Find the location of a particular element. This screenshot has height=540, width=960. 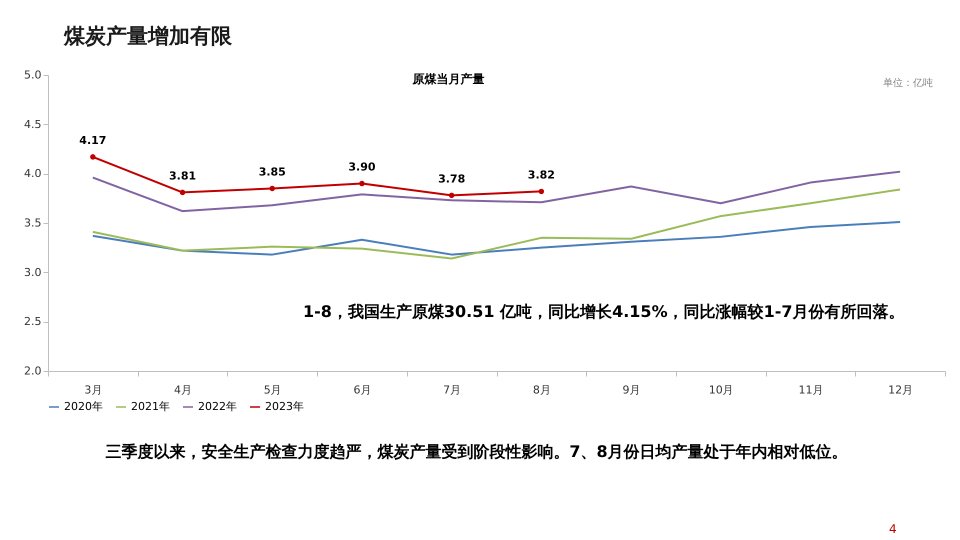

annotation: 单位：亿吨 is located at coordinates (908, 83).